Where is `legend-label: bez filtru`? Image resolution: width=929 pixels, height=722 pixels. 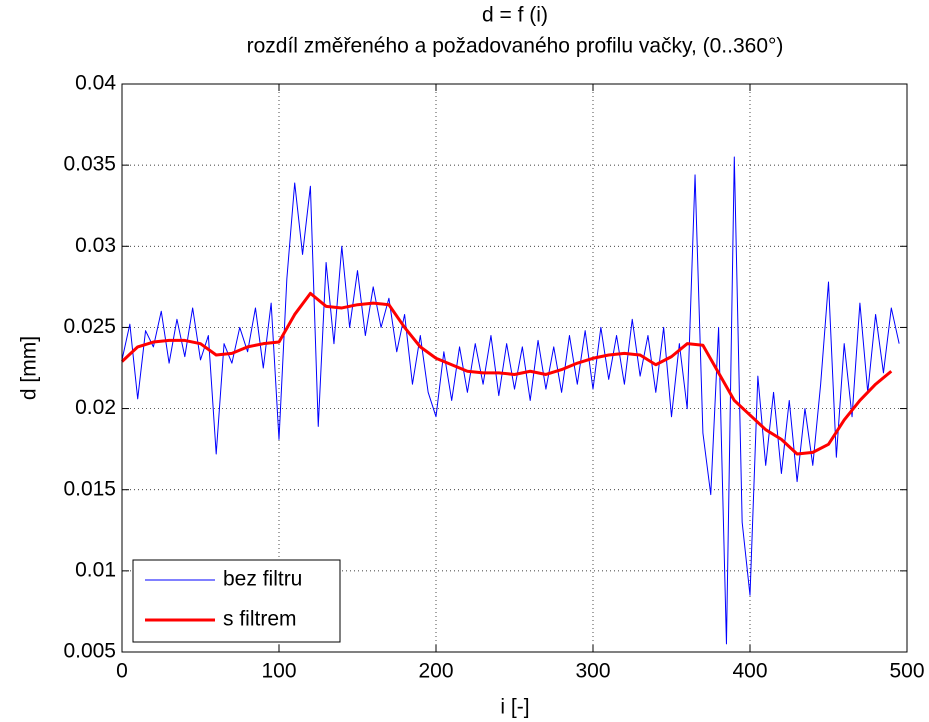
legend-label: bez filtru is located at coordinates (262, 579).